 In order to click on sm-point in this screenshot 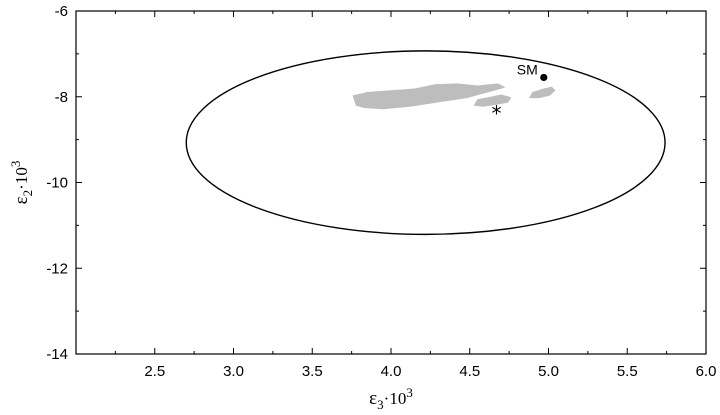, I will do `click(544, 77)`.